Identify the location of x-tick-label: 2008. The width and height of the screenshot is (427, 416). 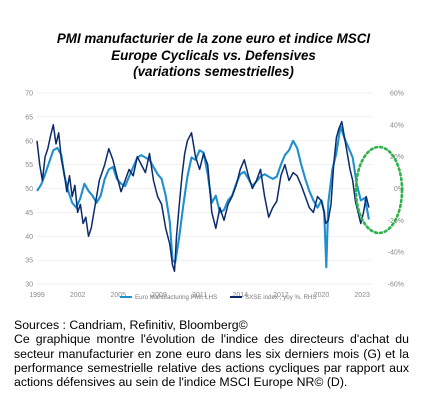
(159, 295).